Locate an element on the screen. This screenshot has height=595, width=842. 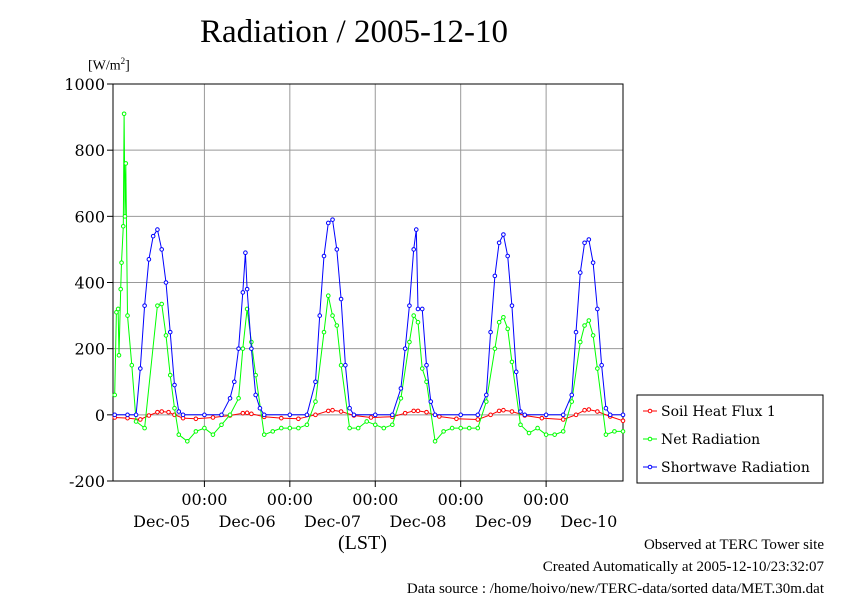
y-tick-label: 400 is located at coordinates (89, 283).